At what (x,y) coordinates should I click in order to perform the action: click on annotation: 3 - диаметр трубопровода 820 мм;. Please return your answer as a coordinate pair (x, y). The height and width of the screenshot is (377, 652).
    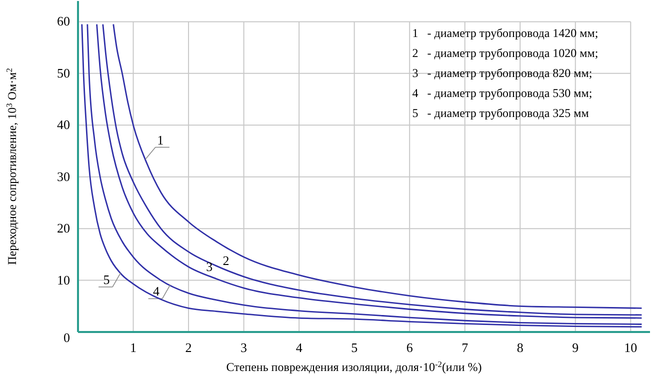
    Looking at the image, I should click on (502, 73).